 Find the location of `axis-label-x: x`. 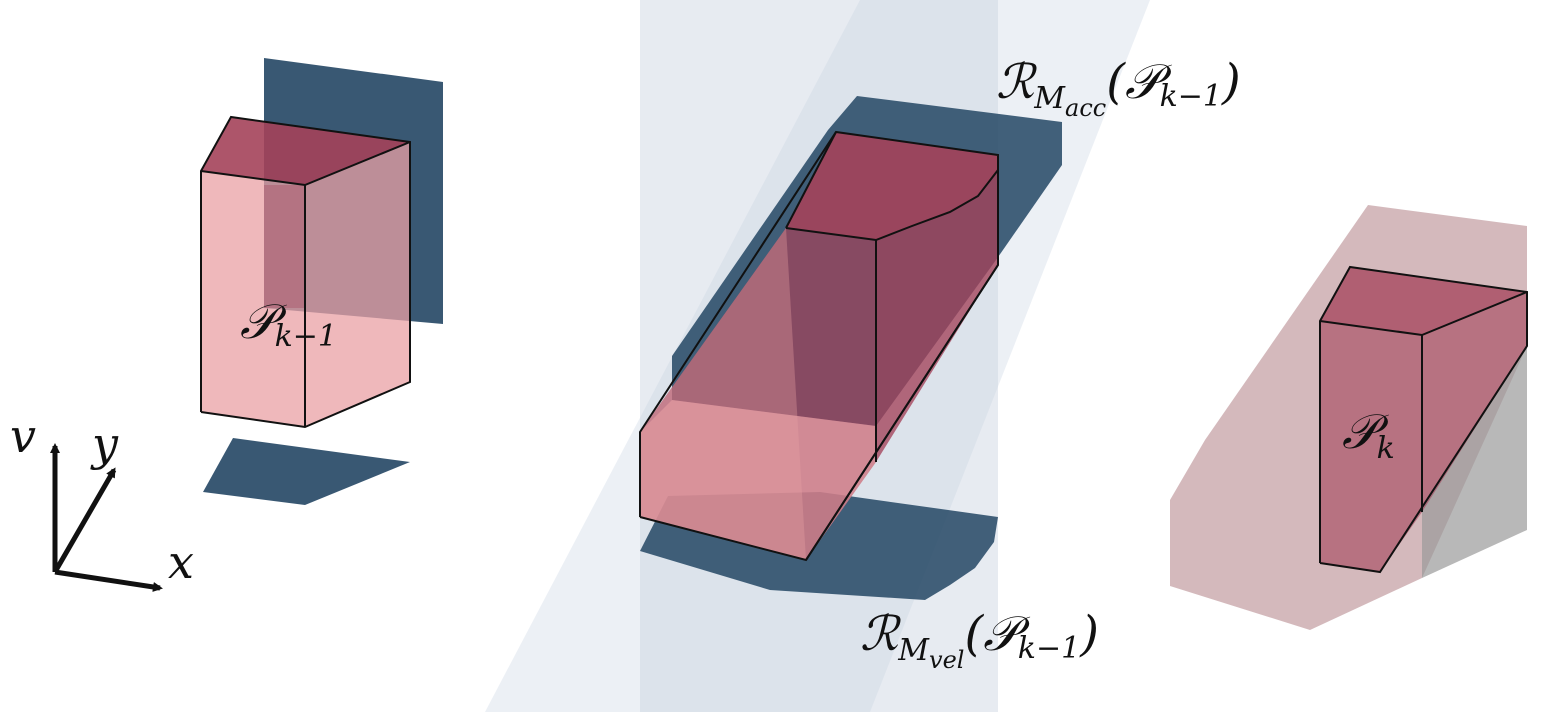

axis-label-x: x is located at coordinates (181, 562).